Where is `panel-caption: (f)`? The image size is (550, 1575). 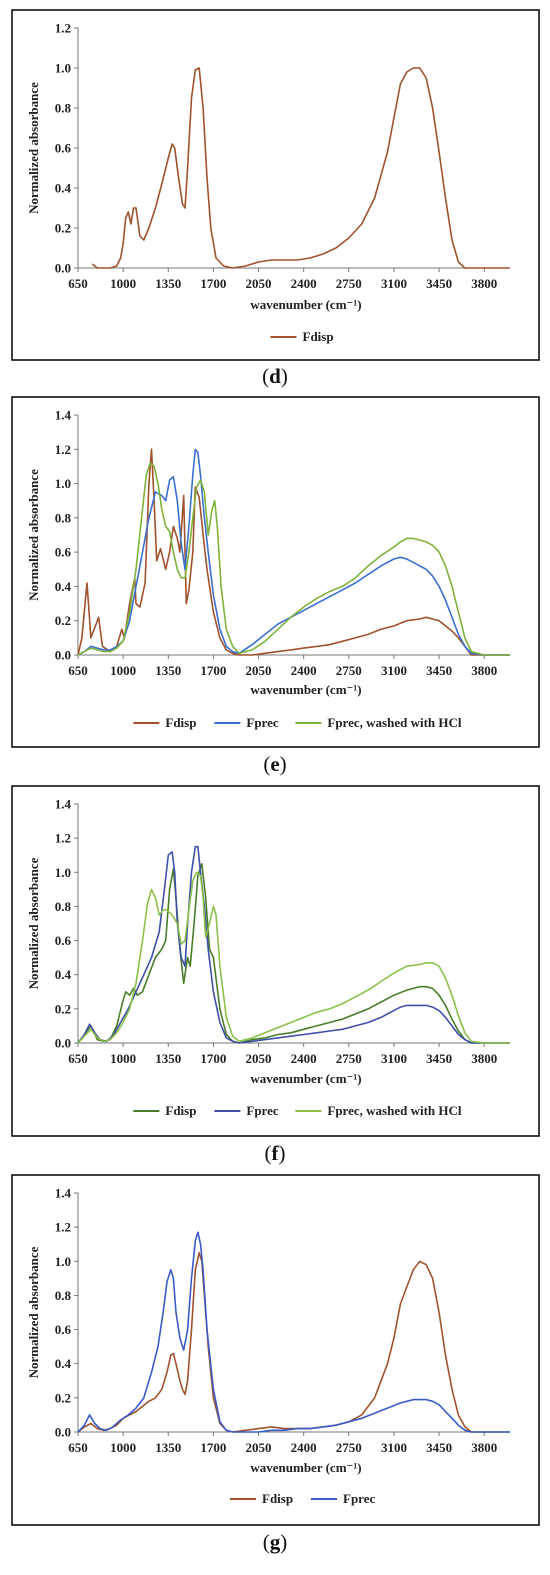 panel-caption: (f) is located at coordinates (275, 1153).